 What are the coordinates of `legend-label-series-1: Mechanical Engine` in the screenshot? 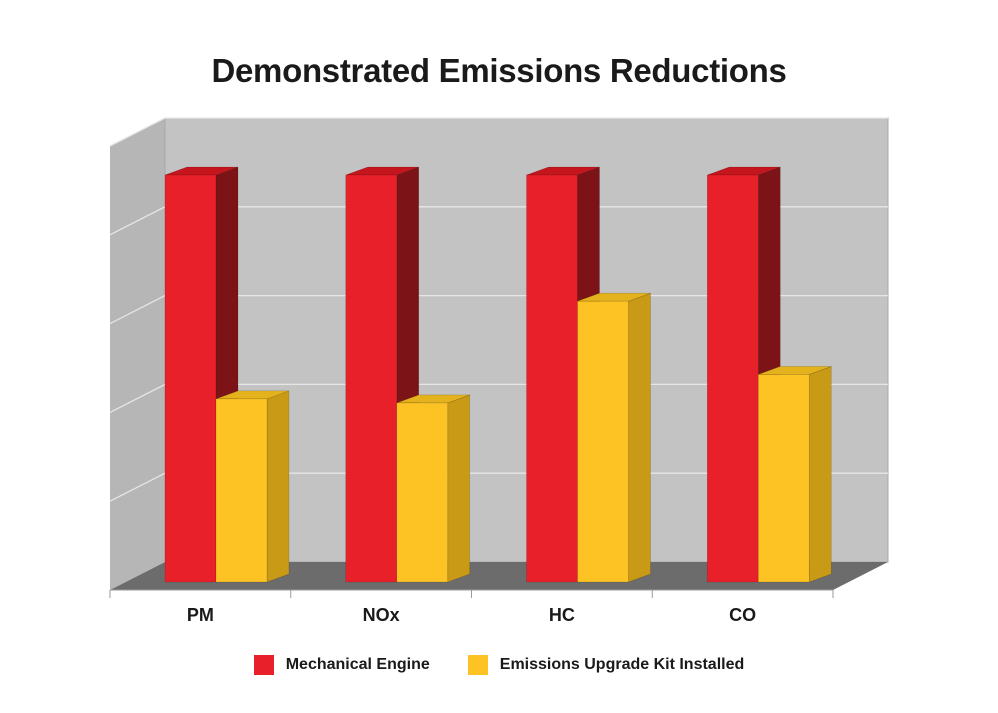 It's located at (357, 664).